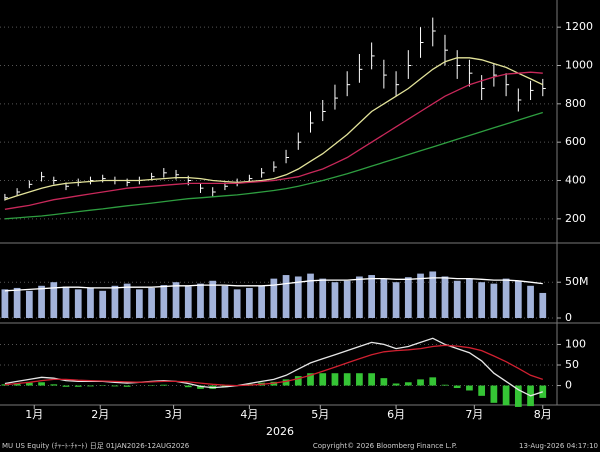 This screenshot has height=452, width=600. What do you see at coordinates (558, 446) in the screenshot?
I see `footer-right: 13-Aug-2026 04:17:10` at bounding box center [558, 446].